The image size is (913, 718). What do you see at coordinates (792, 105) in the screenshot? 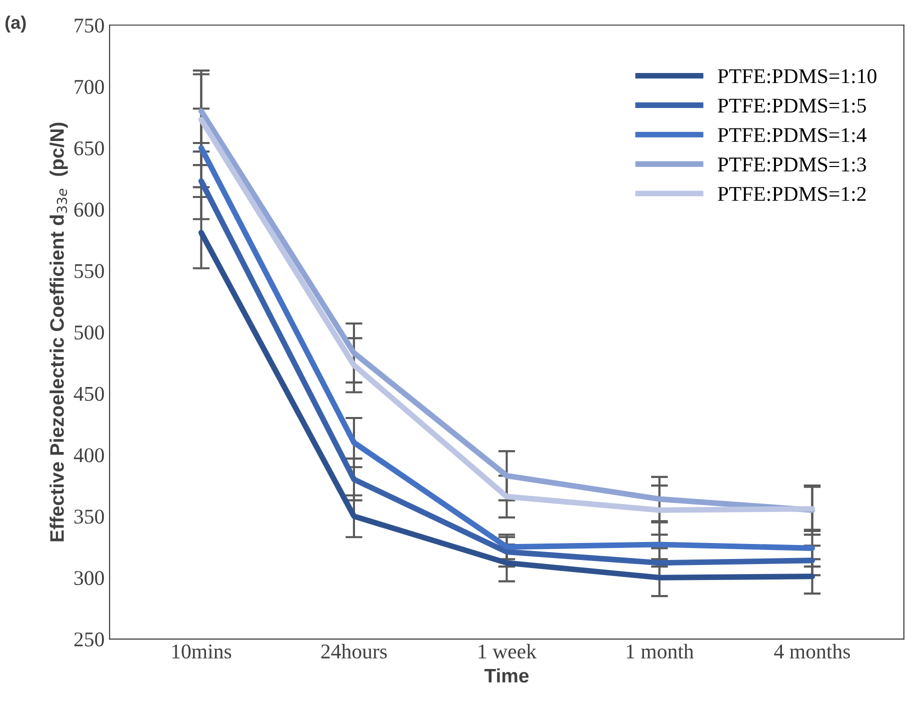
I see `legend-label: PTFE:PDMS=1:5` at bounding box center [792, 105].